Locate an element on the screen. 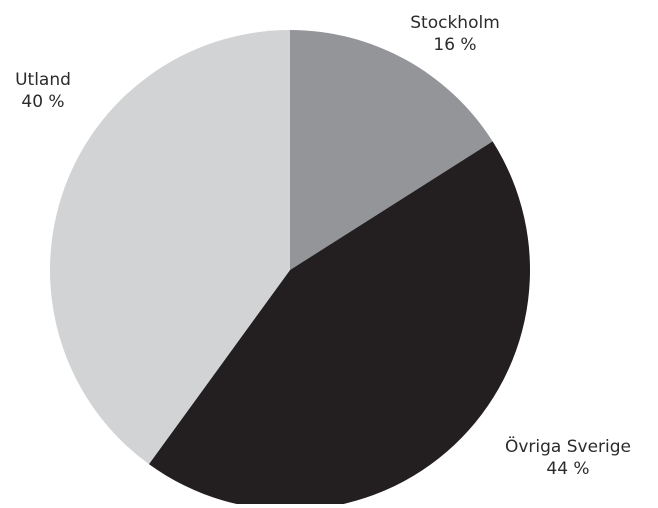  slice-label-stockholm: Stockholm 16 % is located at coordinates (455, 34).